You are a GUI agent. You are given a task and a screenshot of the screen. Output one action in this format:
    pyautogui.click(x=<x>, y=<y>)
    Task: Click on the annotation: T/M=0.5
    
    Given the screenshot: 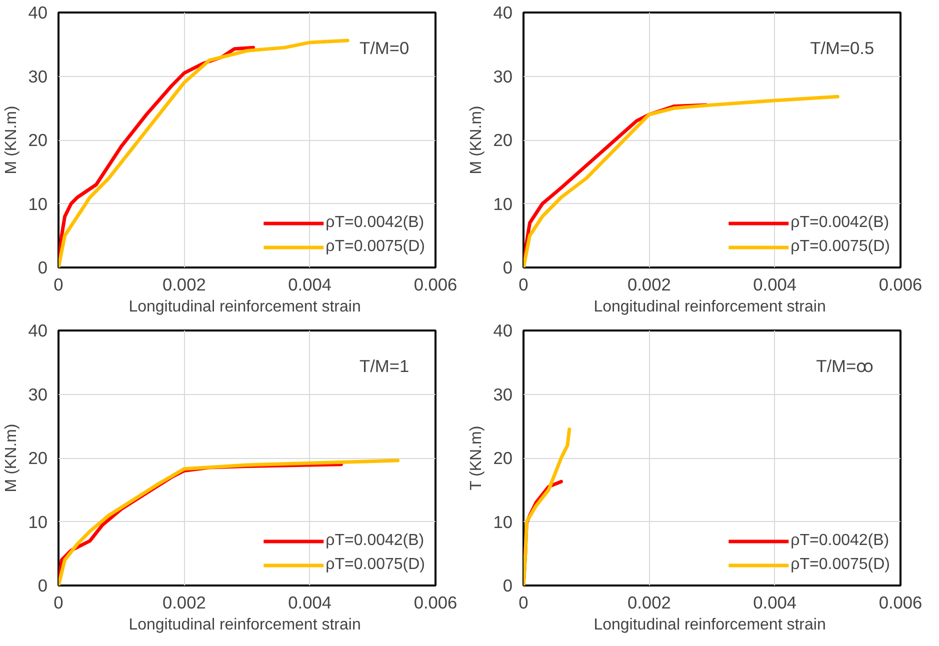 What is the action you would take?
    pyautogui.click(x=842, y=48)
    